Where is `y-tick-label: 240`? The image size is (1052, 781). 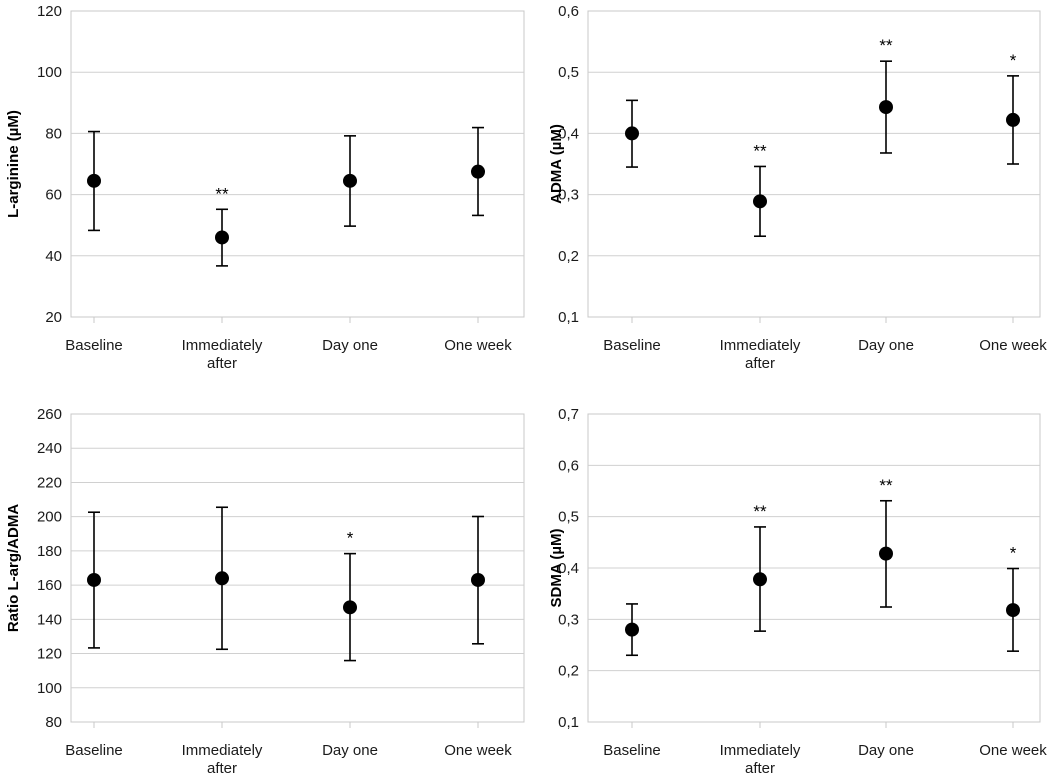 y-tick-label: 240 is located at coordinates (49, 448).